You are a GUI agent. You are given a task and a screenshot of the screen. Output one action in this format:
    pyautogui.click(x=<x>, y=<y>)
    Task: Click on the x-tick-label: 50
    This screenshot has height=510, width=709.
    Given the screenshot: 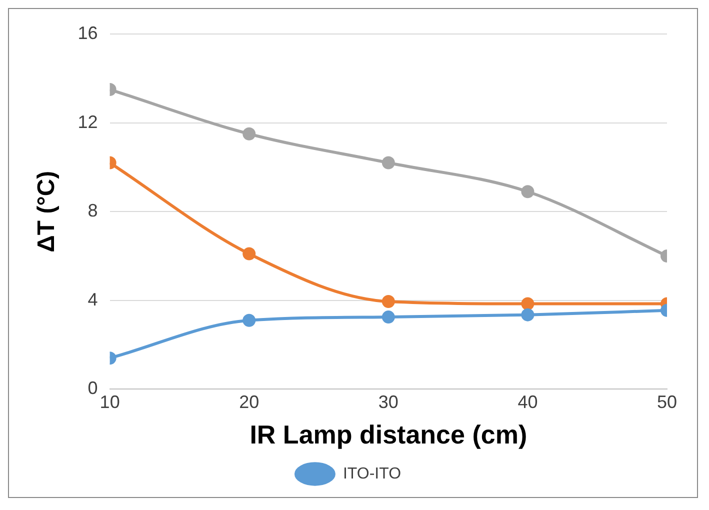 What is the action you would take?
    pyautogui.click(x=667, y=402)
    